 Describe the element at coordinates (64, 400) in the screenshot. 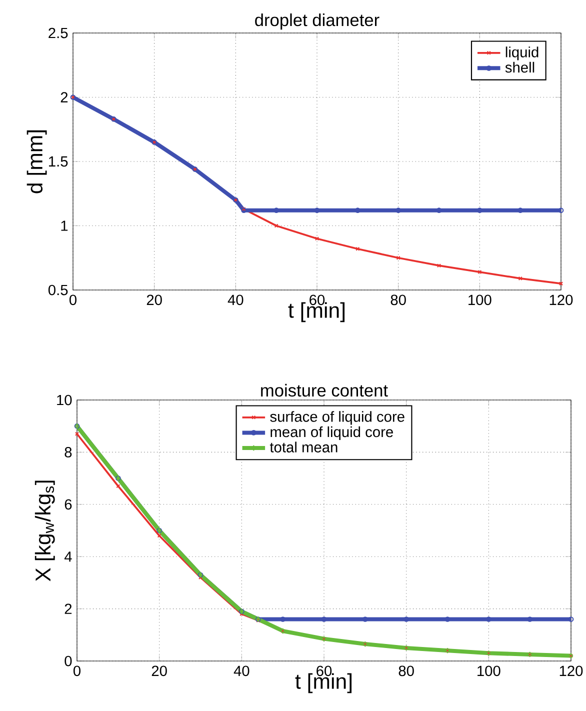

I see `y-tick-label: 10` at that location.